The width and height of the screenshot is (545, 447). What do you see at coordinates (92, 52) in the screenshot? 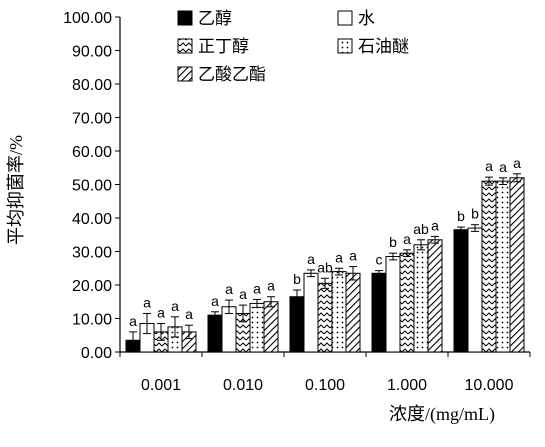
I see `y-tick-label: 90.00` at bounding box center [92, 52].